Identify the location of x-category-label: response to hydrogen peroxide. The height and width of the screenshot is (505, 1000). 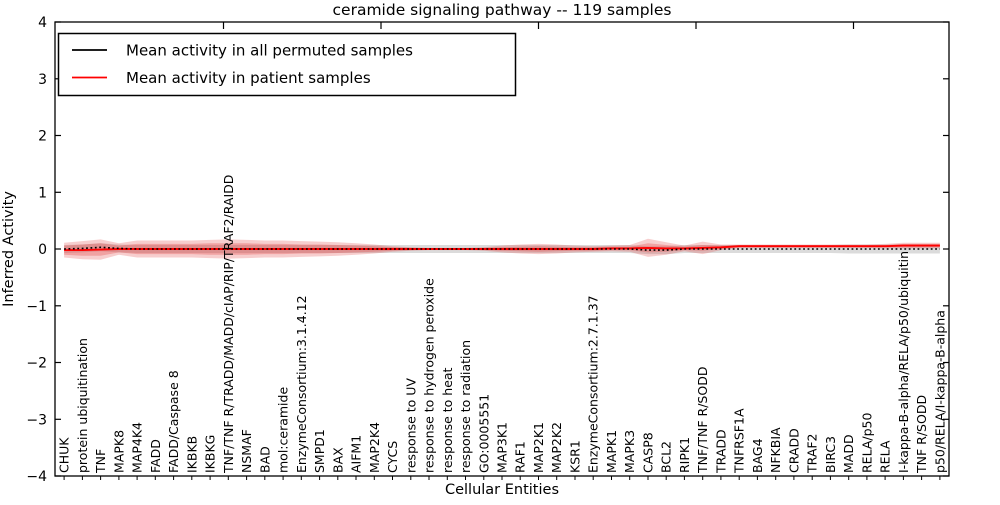
(429, 375).